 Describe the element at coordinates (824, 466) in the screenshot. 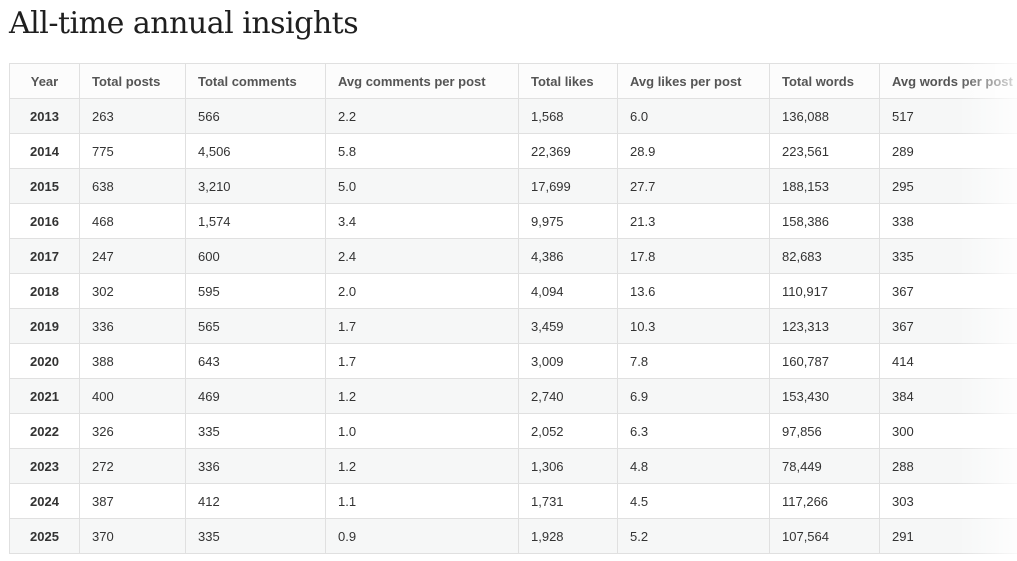

I see `table-cell: 78,449` at that location.